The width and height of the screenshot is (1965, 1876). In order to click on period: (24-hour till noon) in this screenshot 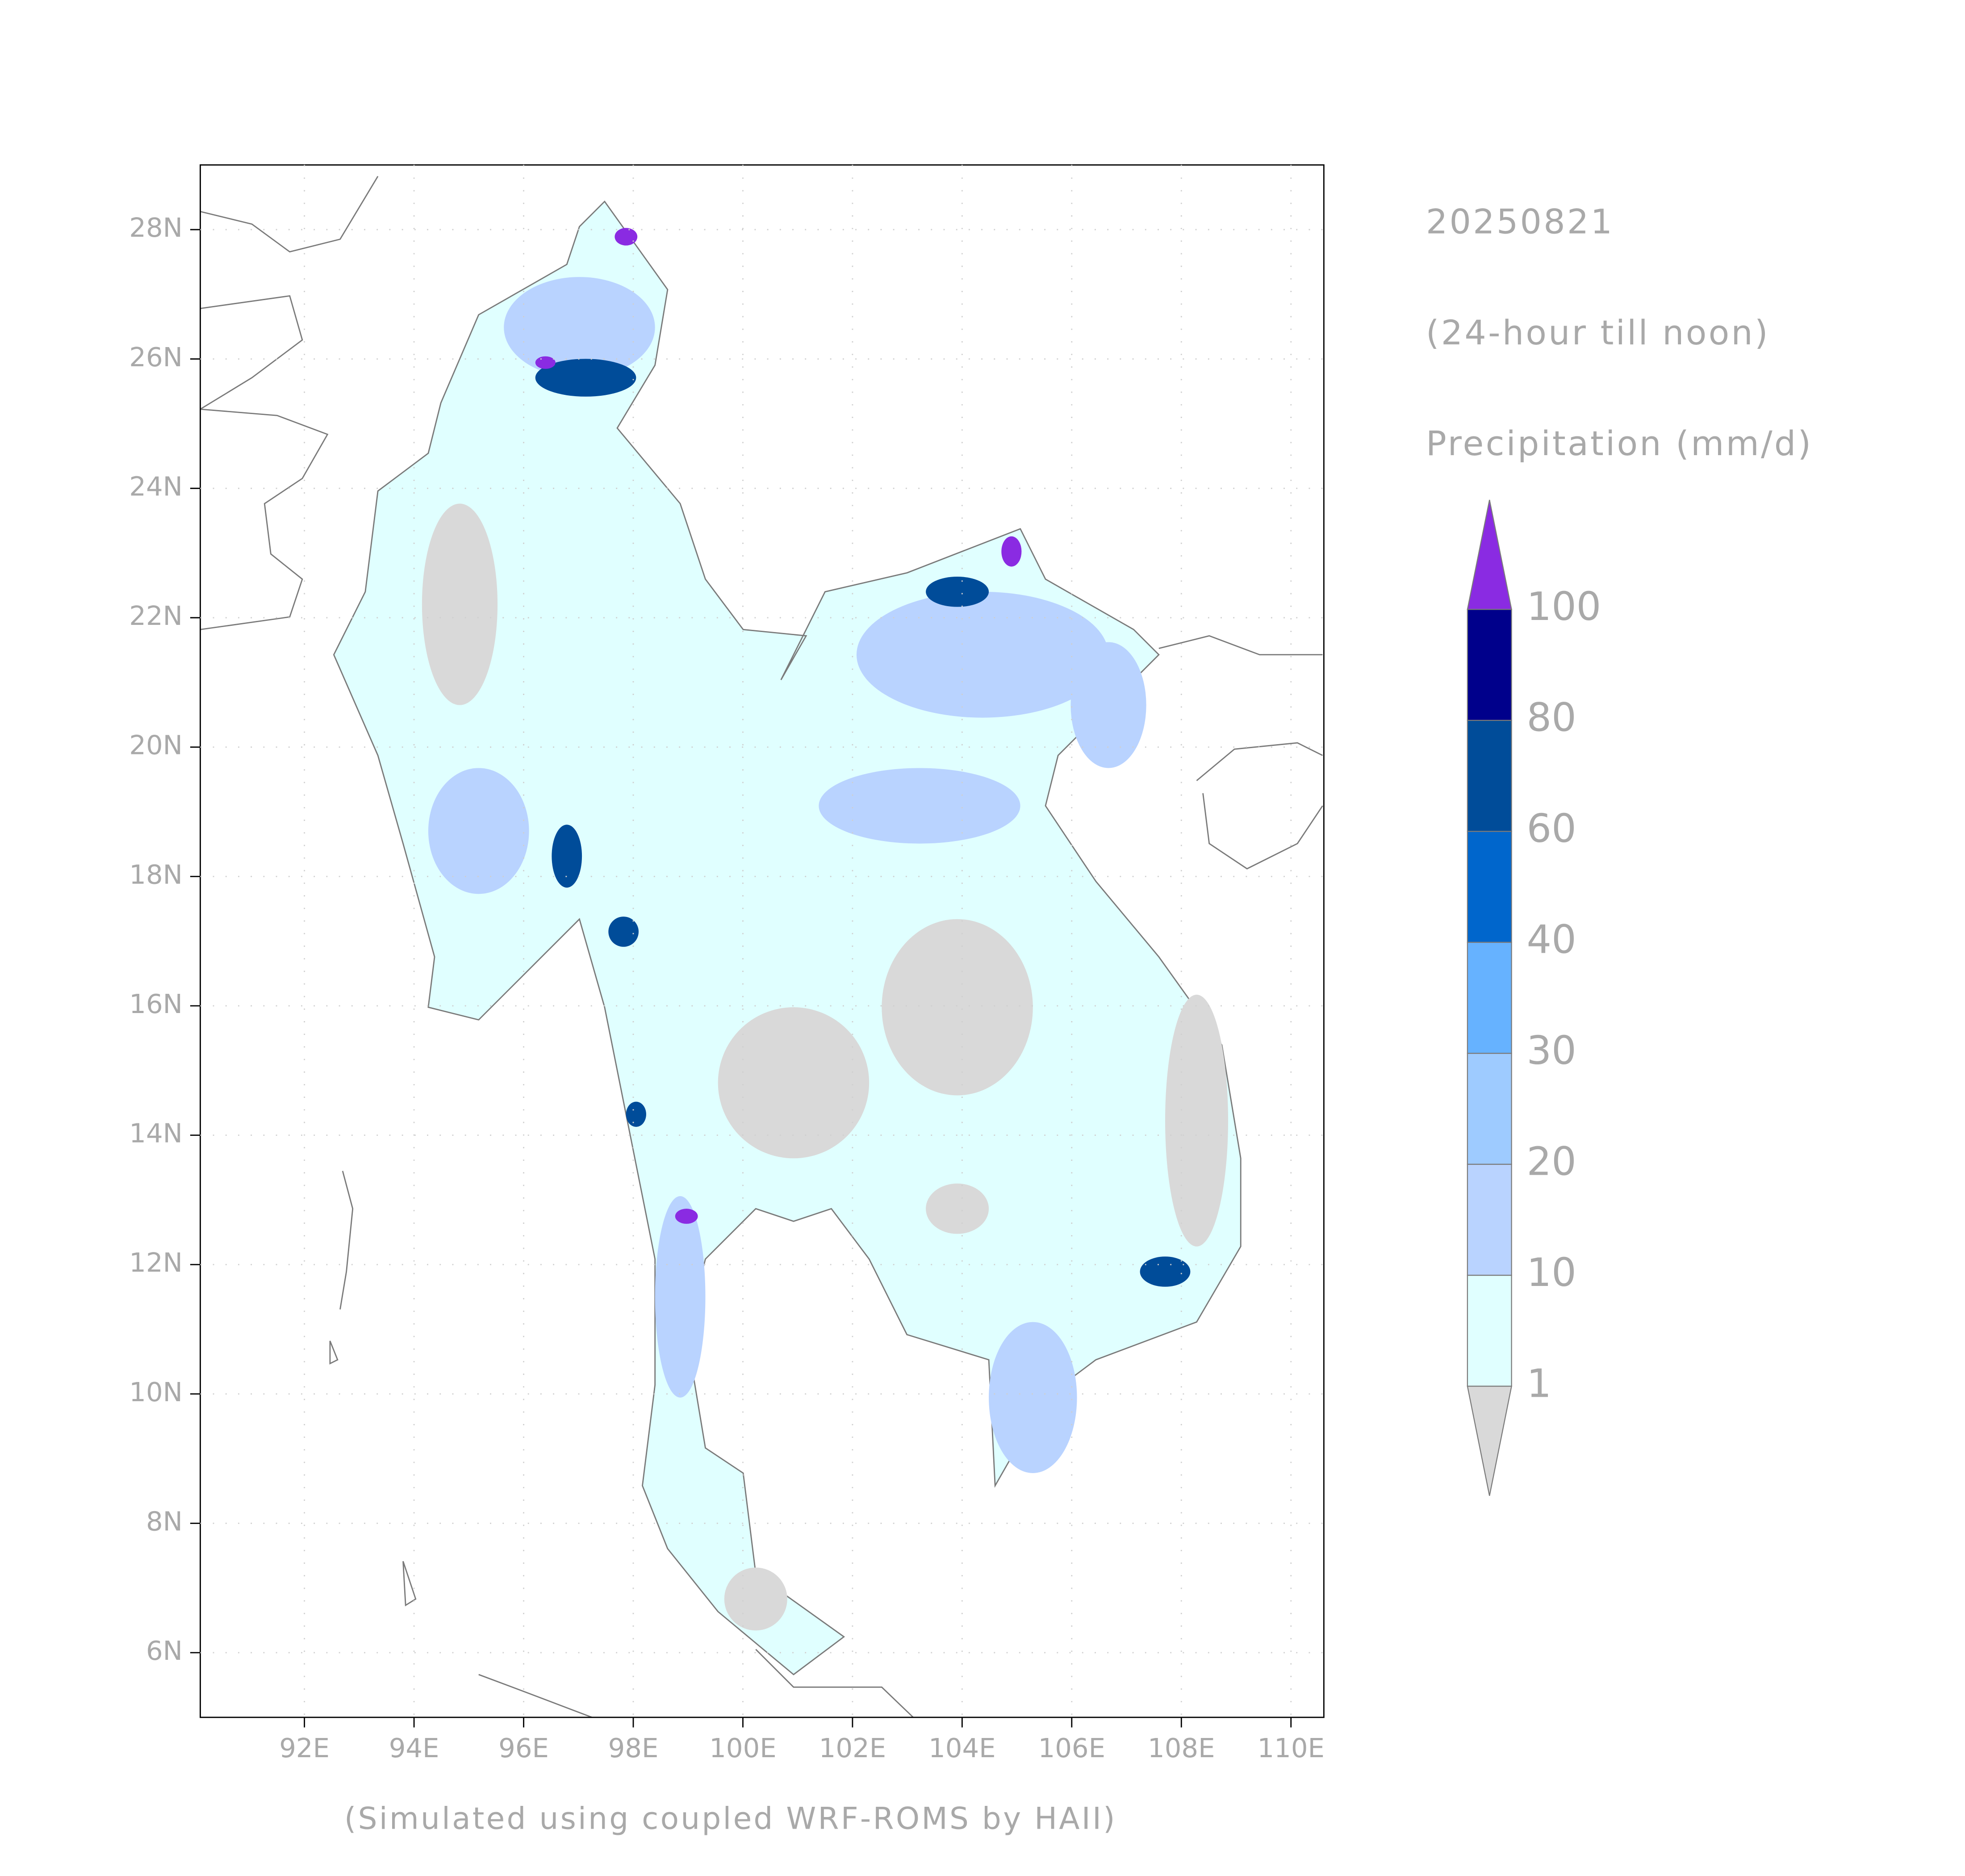, I will do `click(1598, 332)`.